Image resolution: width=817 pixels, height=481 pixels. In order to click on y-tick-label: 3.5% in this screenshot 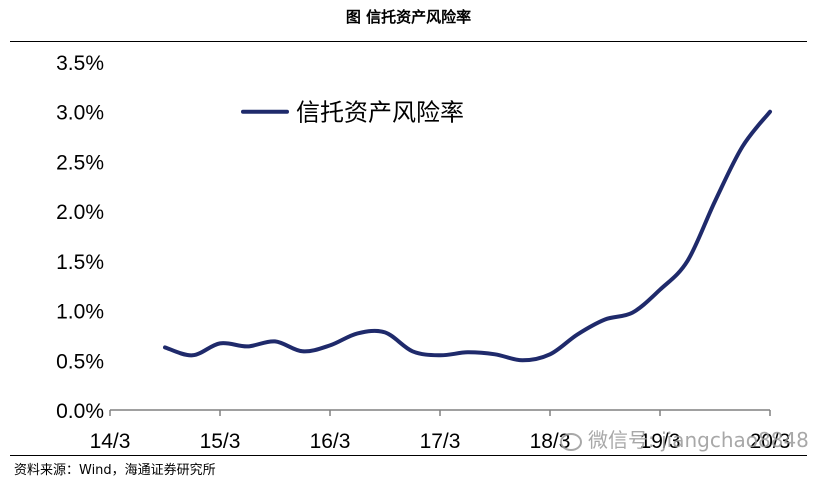, I will do `click(80, 63)`.